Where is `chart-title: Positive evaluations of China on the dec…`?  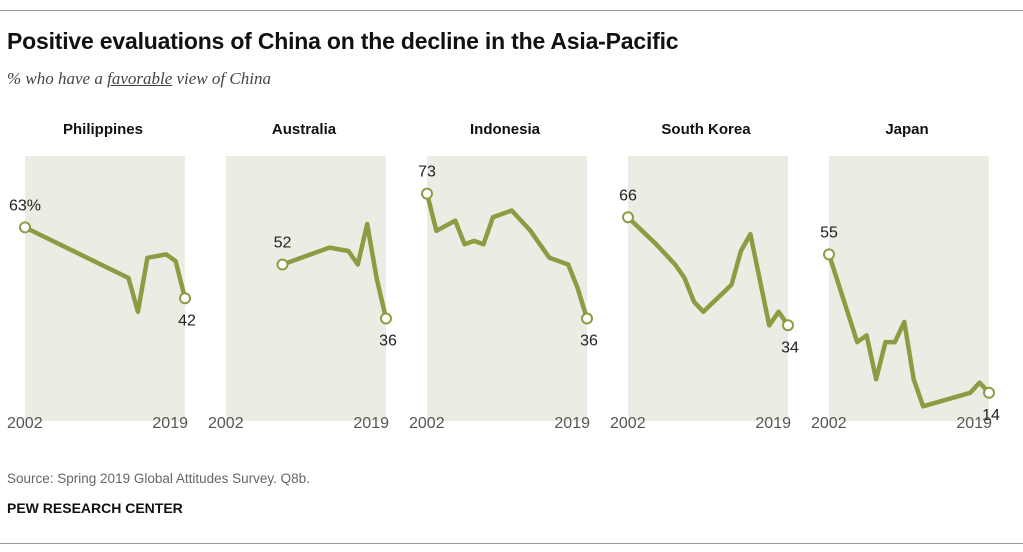 chart-title: Positive evaluations of China on the dec… is located at coordinates (343, 41).